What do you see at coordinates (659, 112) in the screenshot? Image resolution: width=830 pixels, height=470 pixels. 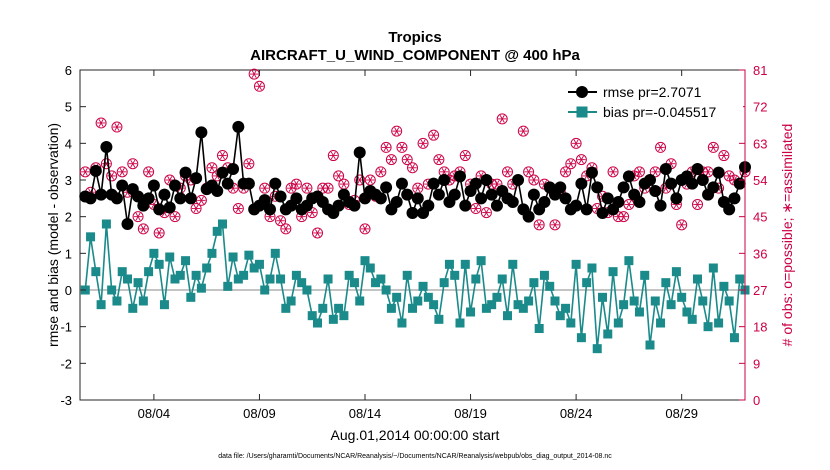 I see `legend-bias-label: bias pr=-0.045517` at bounding box center [659, 112].